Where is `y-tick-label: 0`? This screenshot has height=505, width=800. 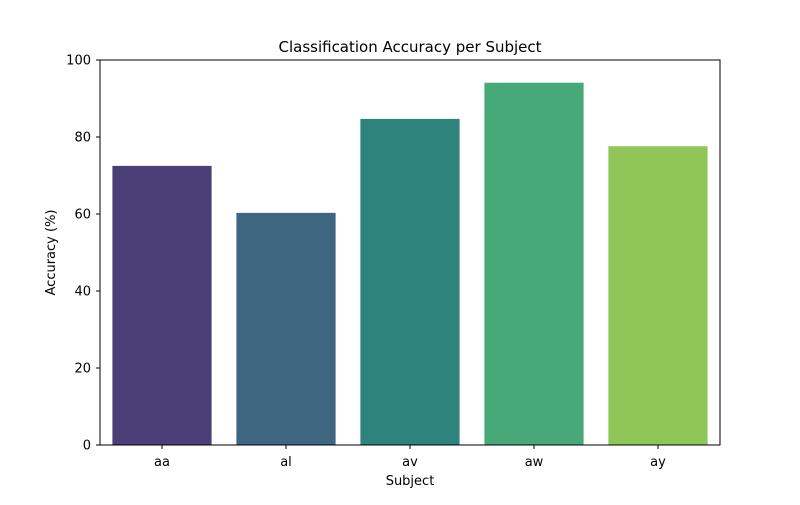
y-tick-label: 0 is located at coordinates (87, 446).